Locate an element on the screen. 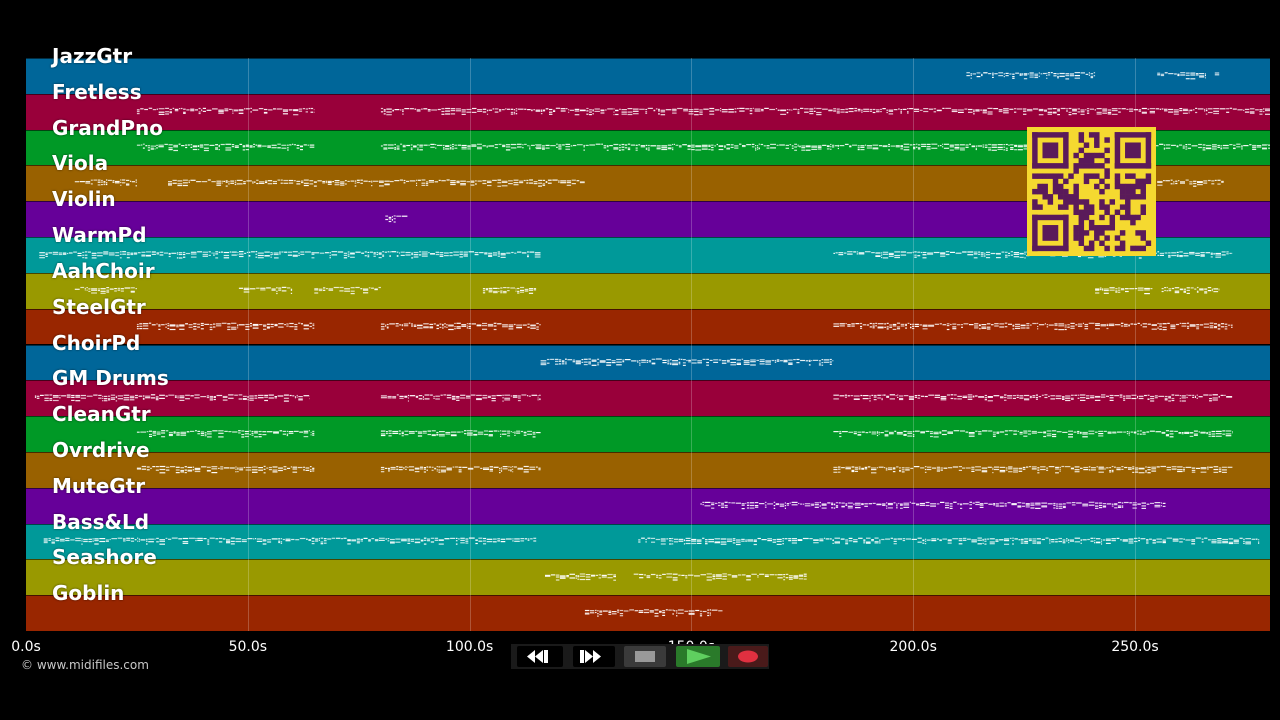  rewind-button is located at coordinates (540, 656).